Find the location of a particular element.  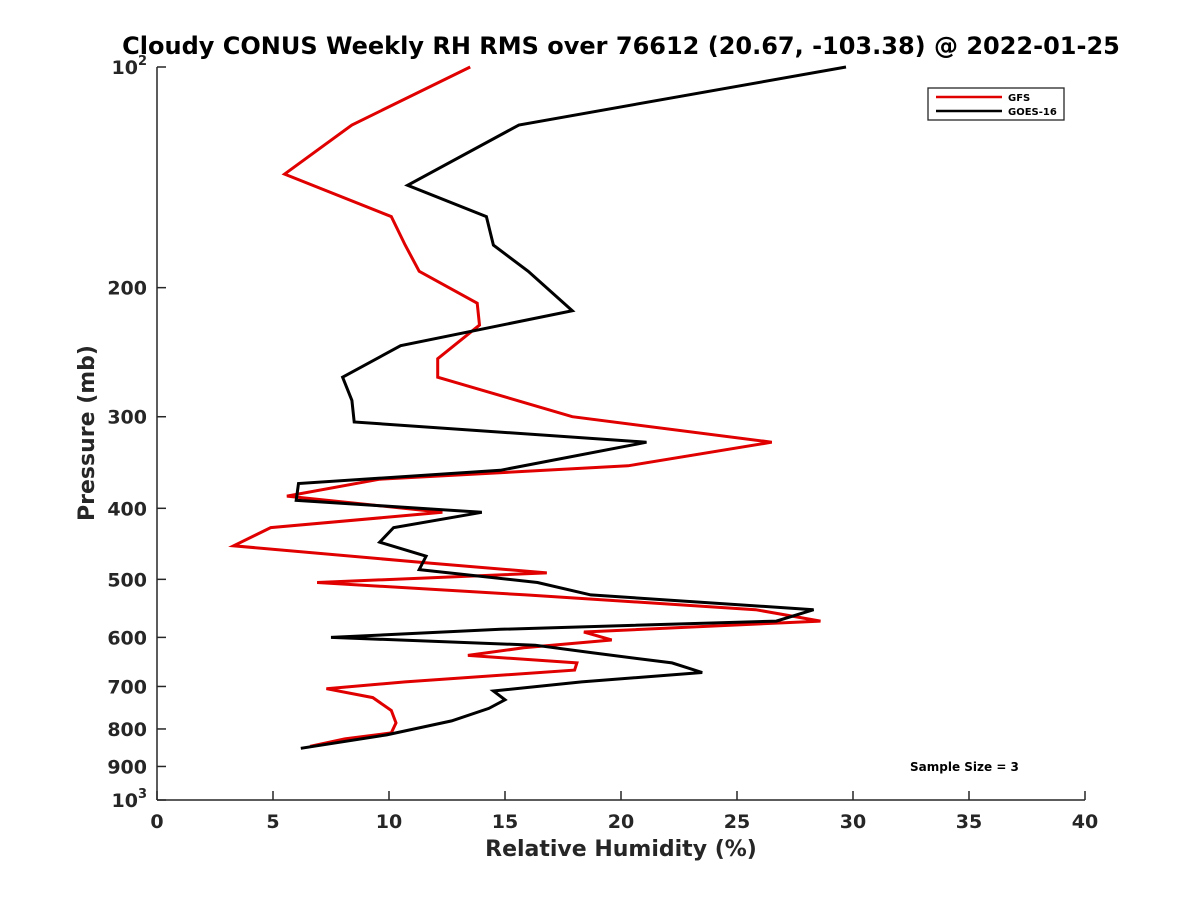

y-tick-label: 800 is located at coordinates (127, 730).